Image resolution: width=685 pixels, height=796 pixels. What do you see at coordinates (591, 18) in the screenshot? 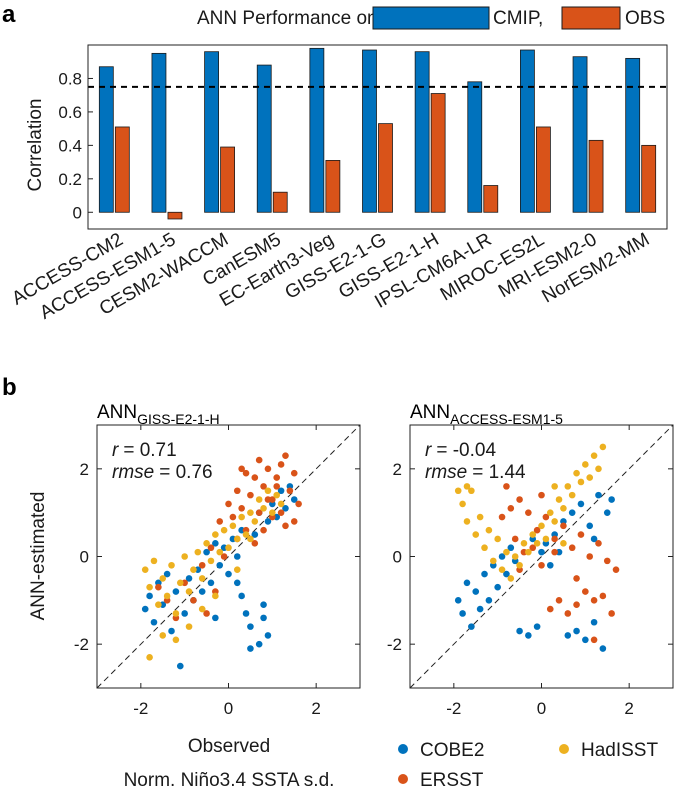
I see `legend-swatch-obs` at bounding box center [591, 18].